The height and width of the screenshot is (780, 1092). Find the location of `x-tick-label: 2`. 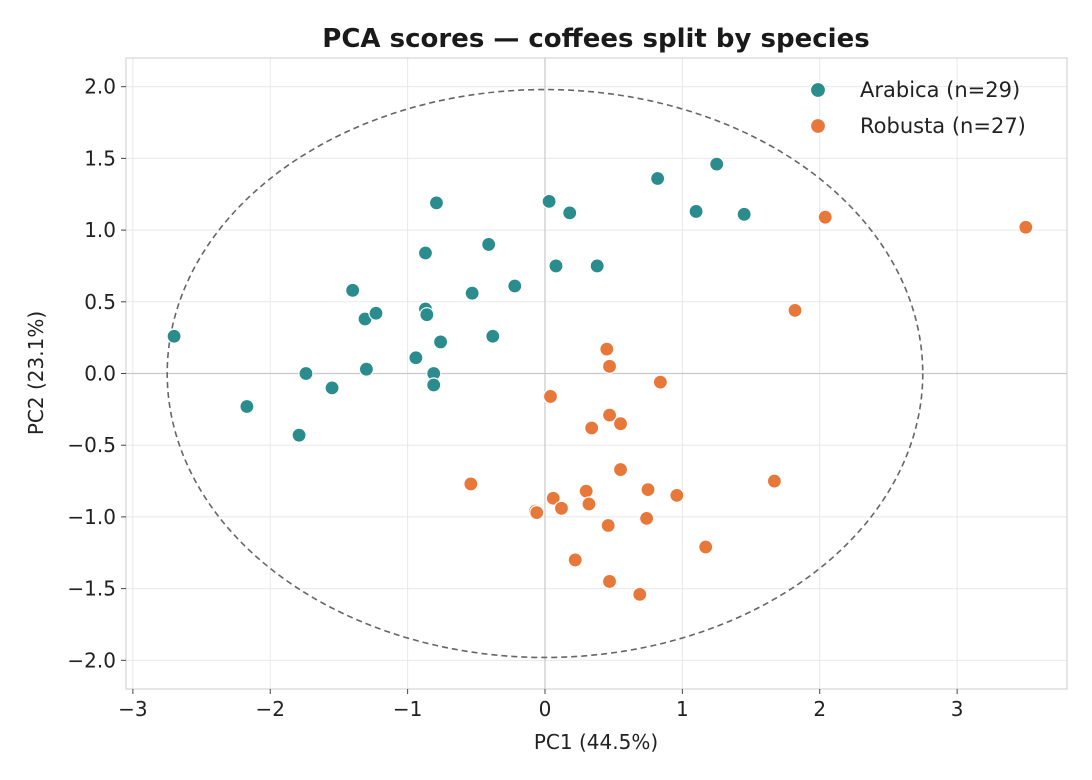

x-tick-label: 2 is located at coordinates (819, 709).